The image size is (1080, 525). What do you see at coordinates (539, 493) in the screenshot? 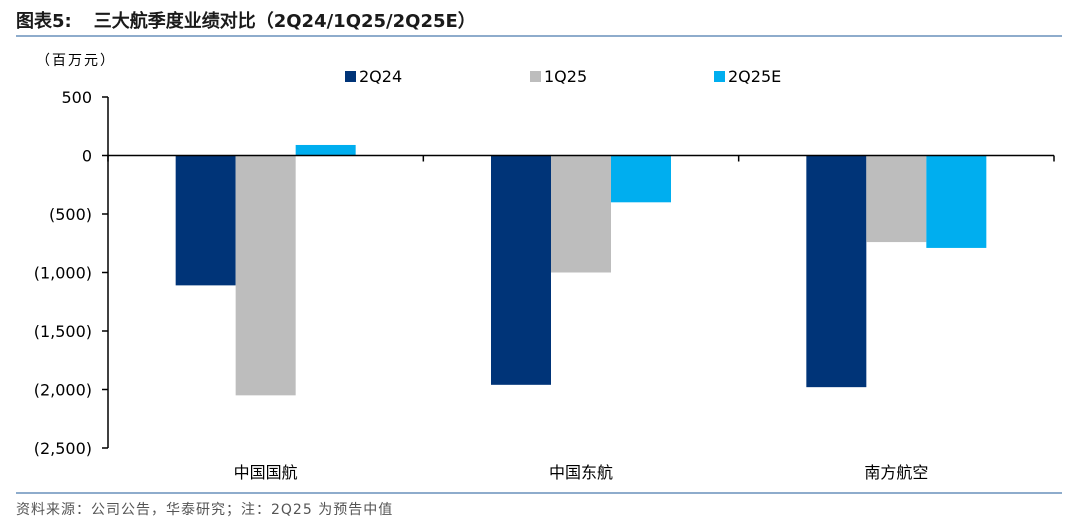
I see `bottom-divider` at bounding box center [539, 493].